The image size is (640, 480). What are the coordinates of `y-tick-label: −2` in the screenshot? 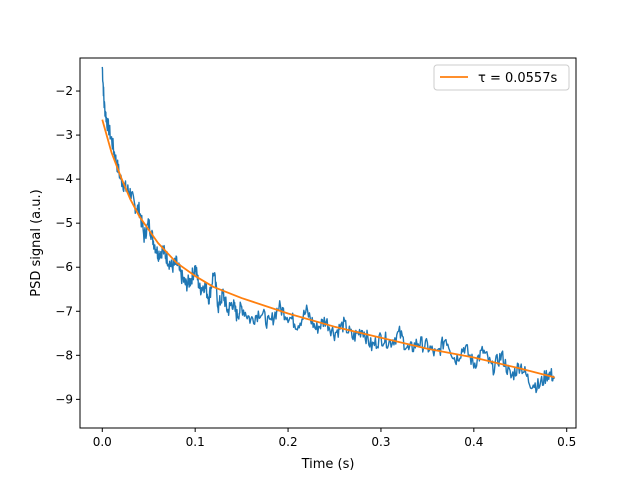 It's located at (64, 91).